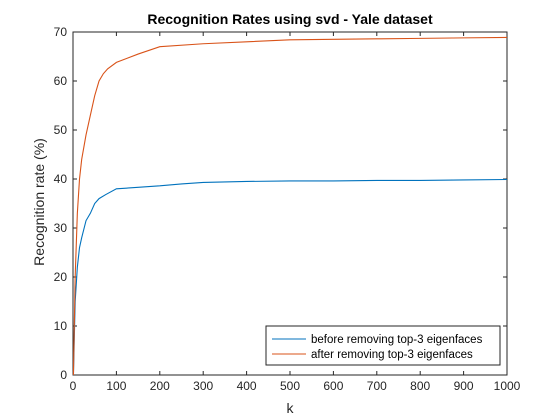 Image resolution: width=560 pixels, height=420 pixels. Describe the element at coordinates (61, 179) in the screenshot. I see `y-tick-label: 40` at that location.